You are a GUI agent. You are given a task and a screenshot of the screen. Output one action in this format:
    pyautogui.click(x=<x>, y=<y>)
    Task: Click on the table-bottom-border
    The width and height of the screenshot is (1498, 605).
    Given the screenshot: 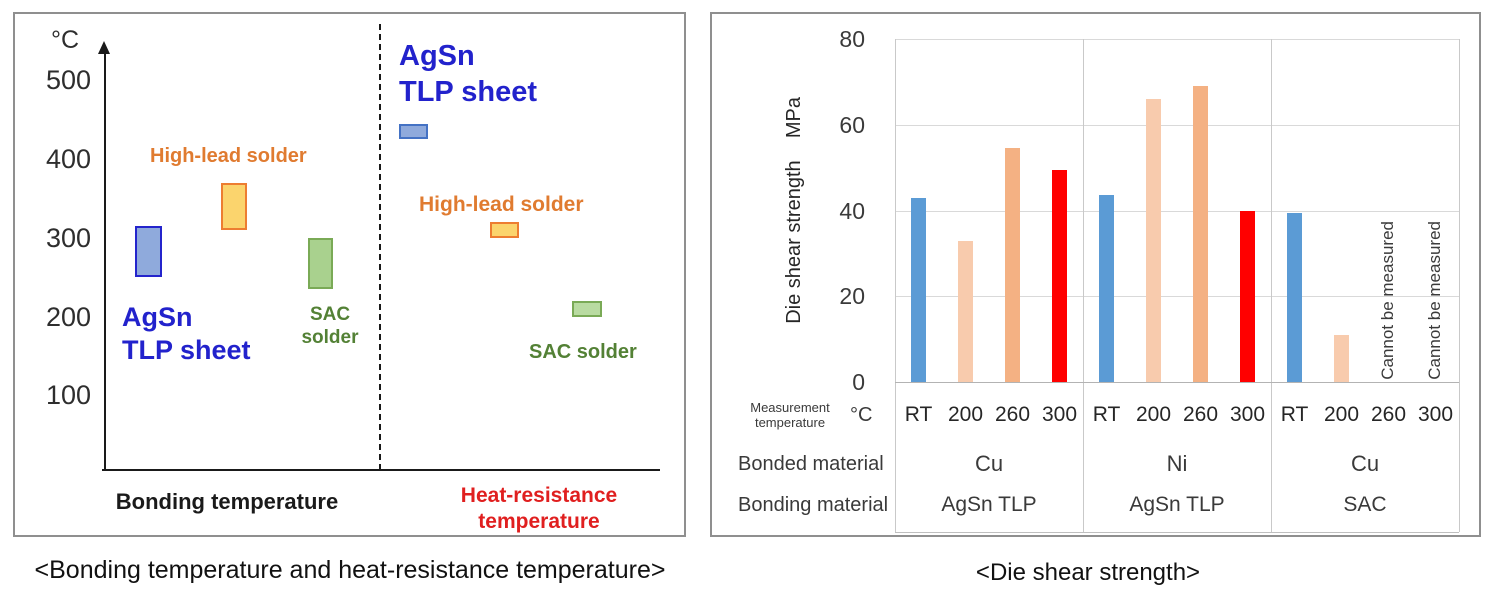 What is the action you would take?
    pyautogui.click(x=1177, y=532)
    